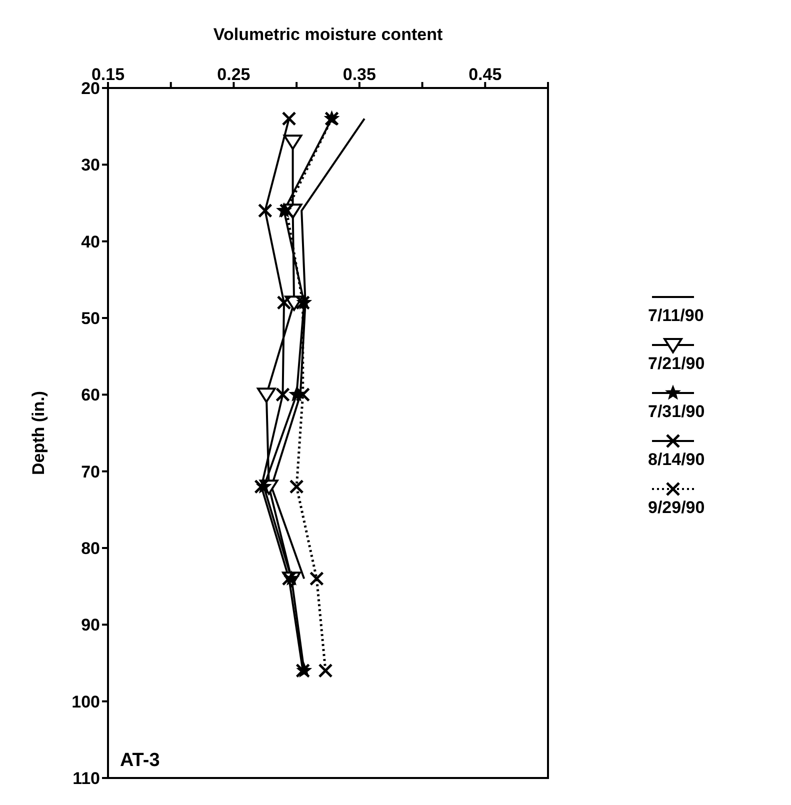 This screenshot has width=791, height=805. What do you see at coordinates (38, 433) in the screenshot?
I see `y-axis-title: Depth (in.)` at bounding box center [38, 433].